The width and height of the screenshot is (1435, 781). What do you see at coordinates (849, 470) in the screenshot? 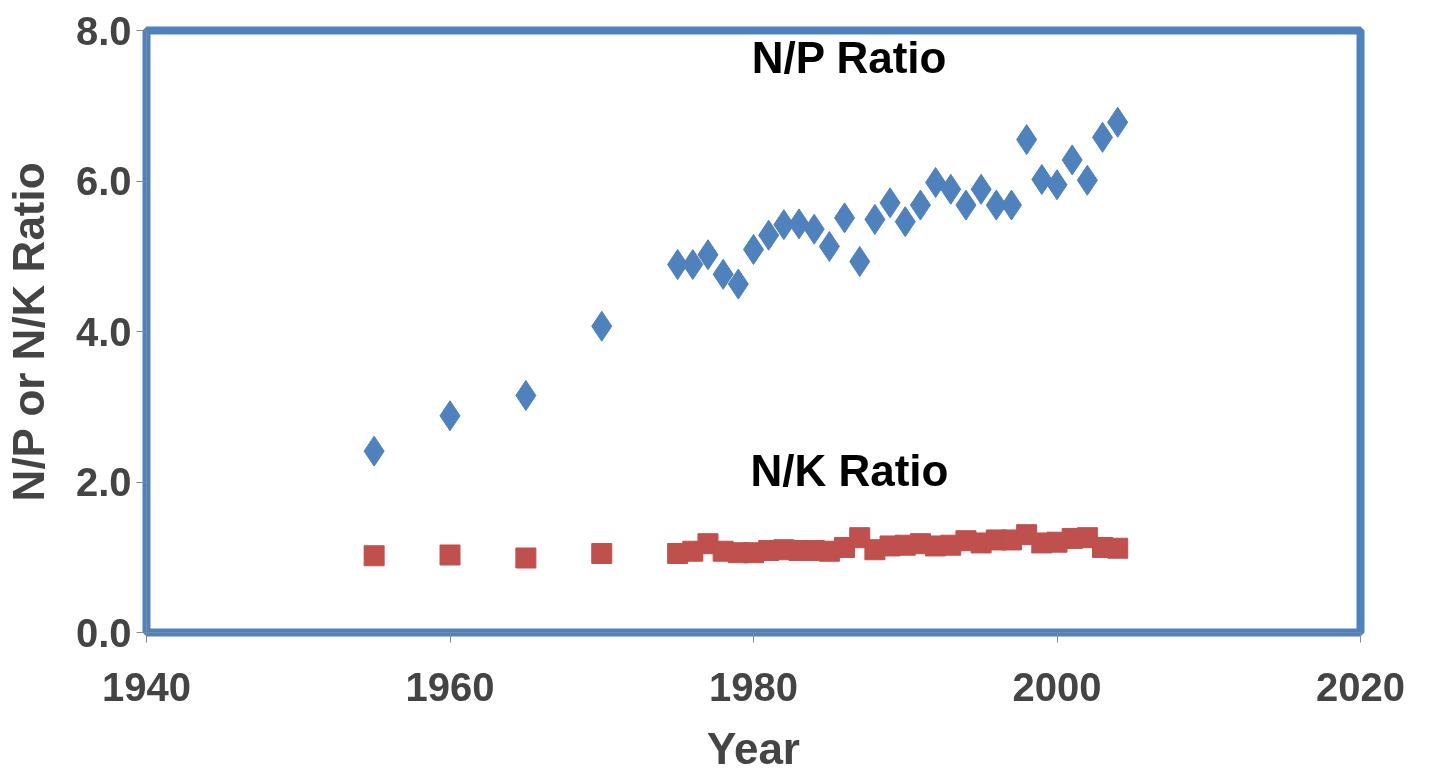
I see `series-label: N/K Ratio` at bounding box center [849, 470].